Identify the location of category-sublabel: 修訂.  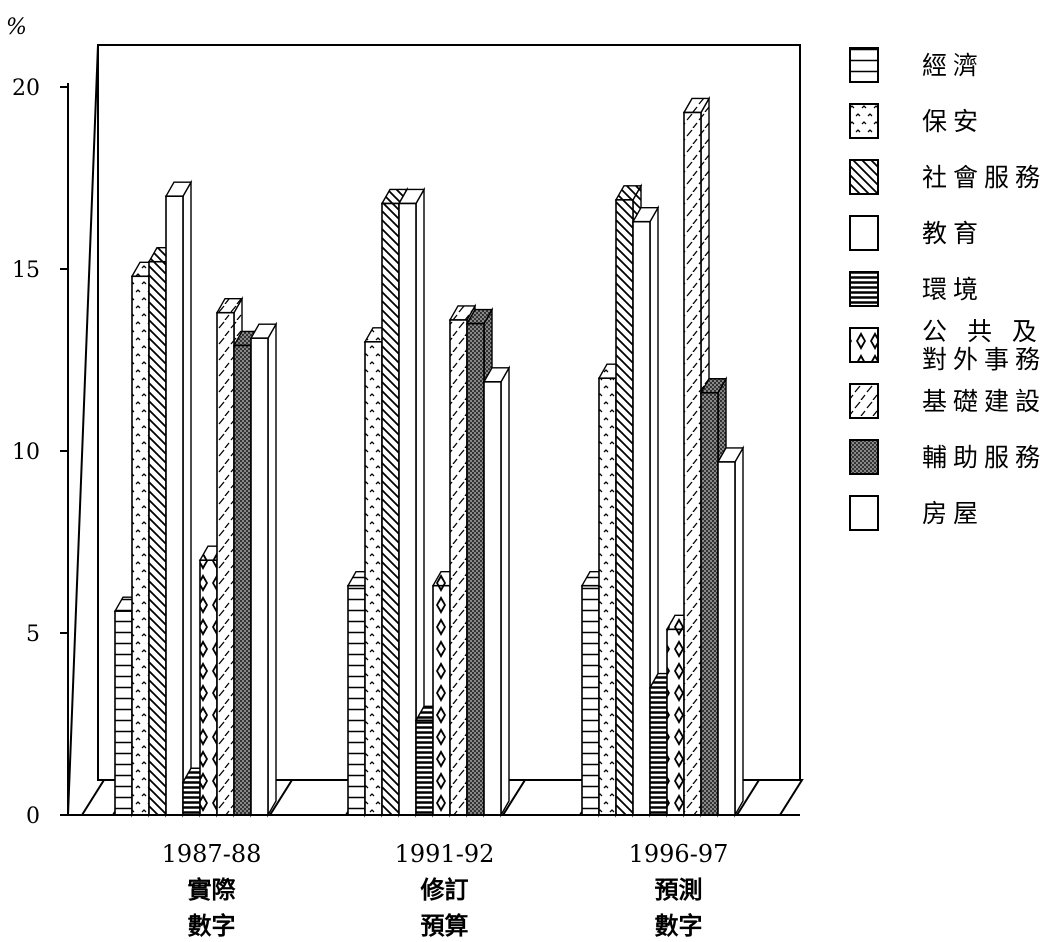
(444, 889).